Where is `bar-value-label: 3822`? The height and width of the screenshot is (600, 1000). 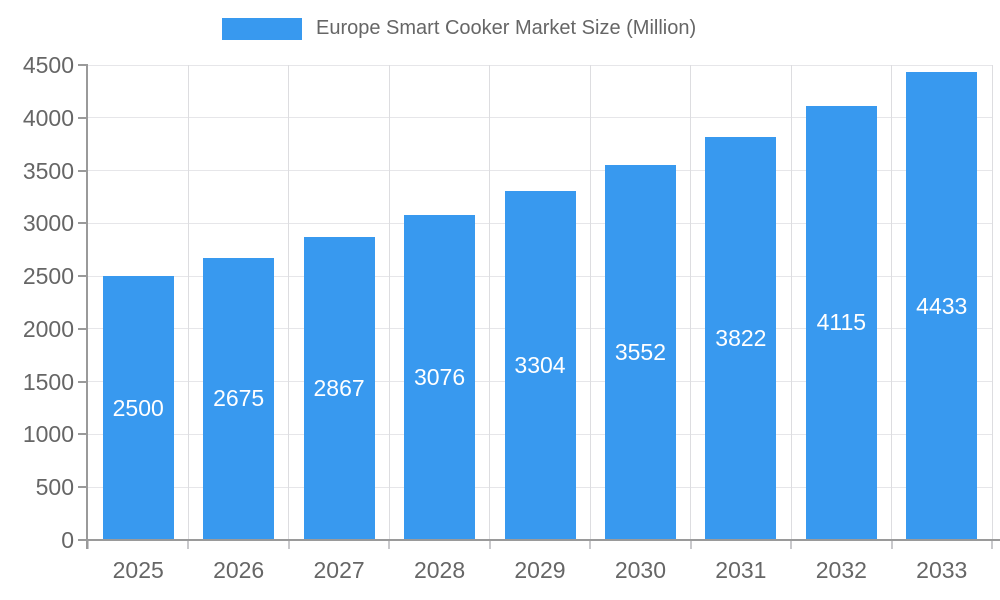 bar-value-label: 3822 is located at coordinates (741, 337).